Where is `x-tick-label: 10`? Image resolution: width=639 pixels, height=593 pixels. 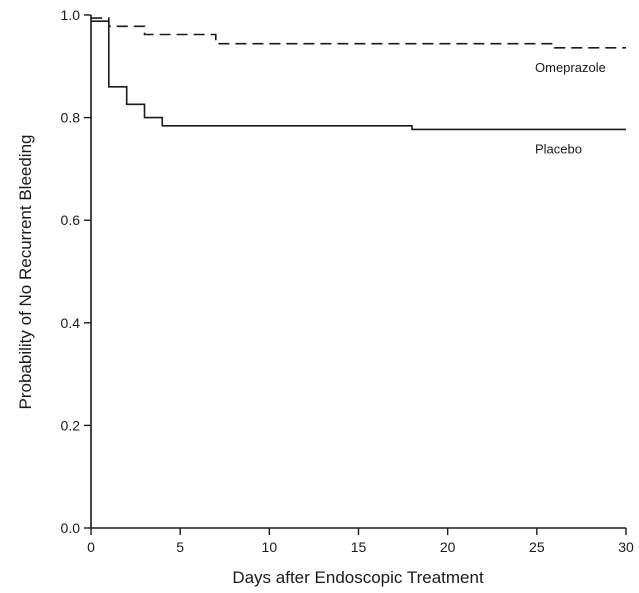
x-tick-label: 10 is located at coordinates (270, 547).